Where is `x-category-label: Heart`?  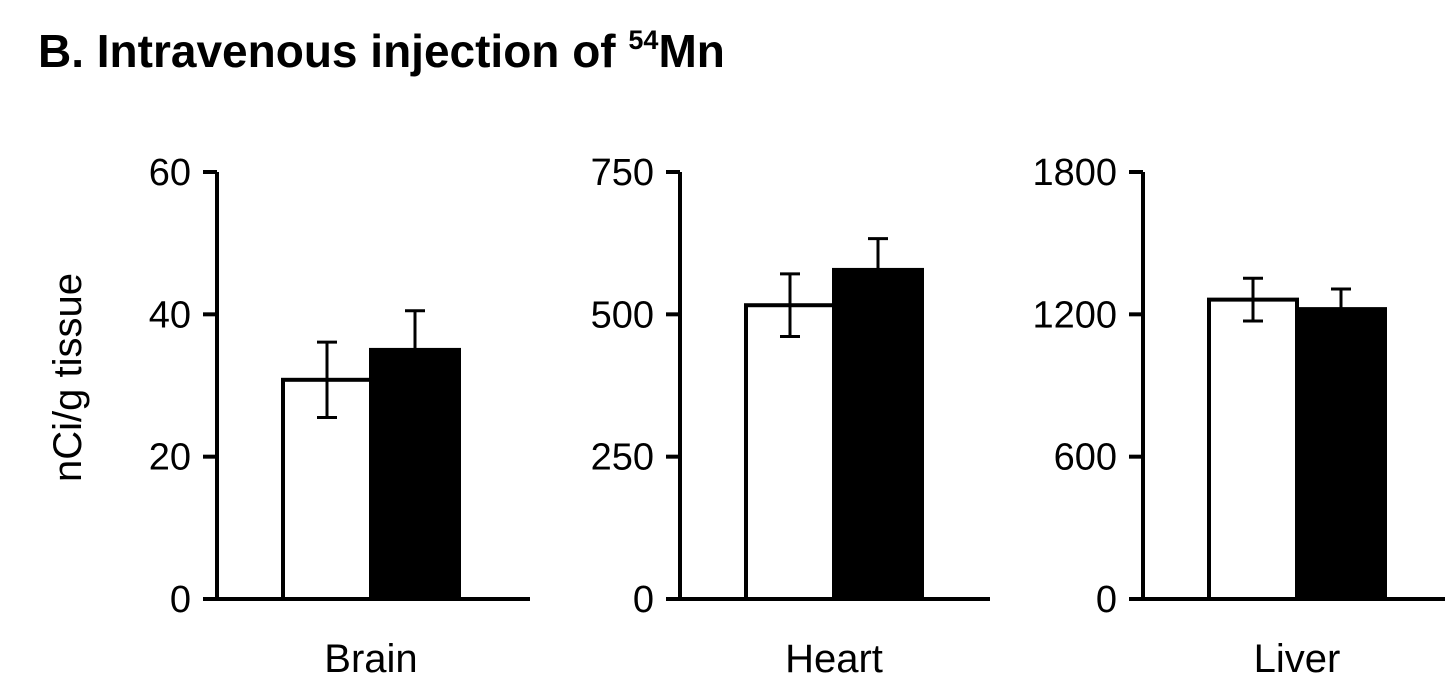 x-category-label: Heart is located at coordinates (834, 659).